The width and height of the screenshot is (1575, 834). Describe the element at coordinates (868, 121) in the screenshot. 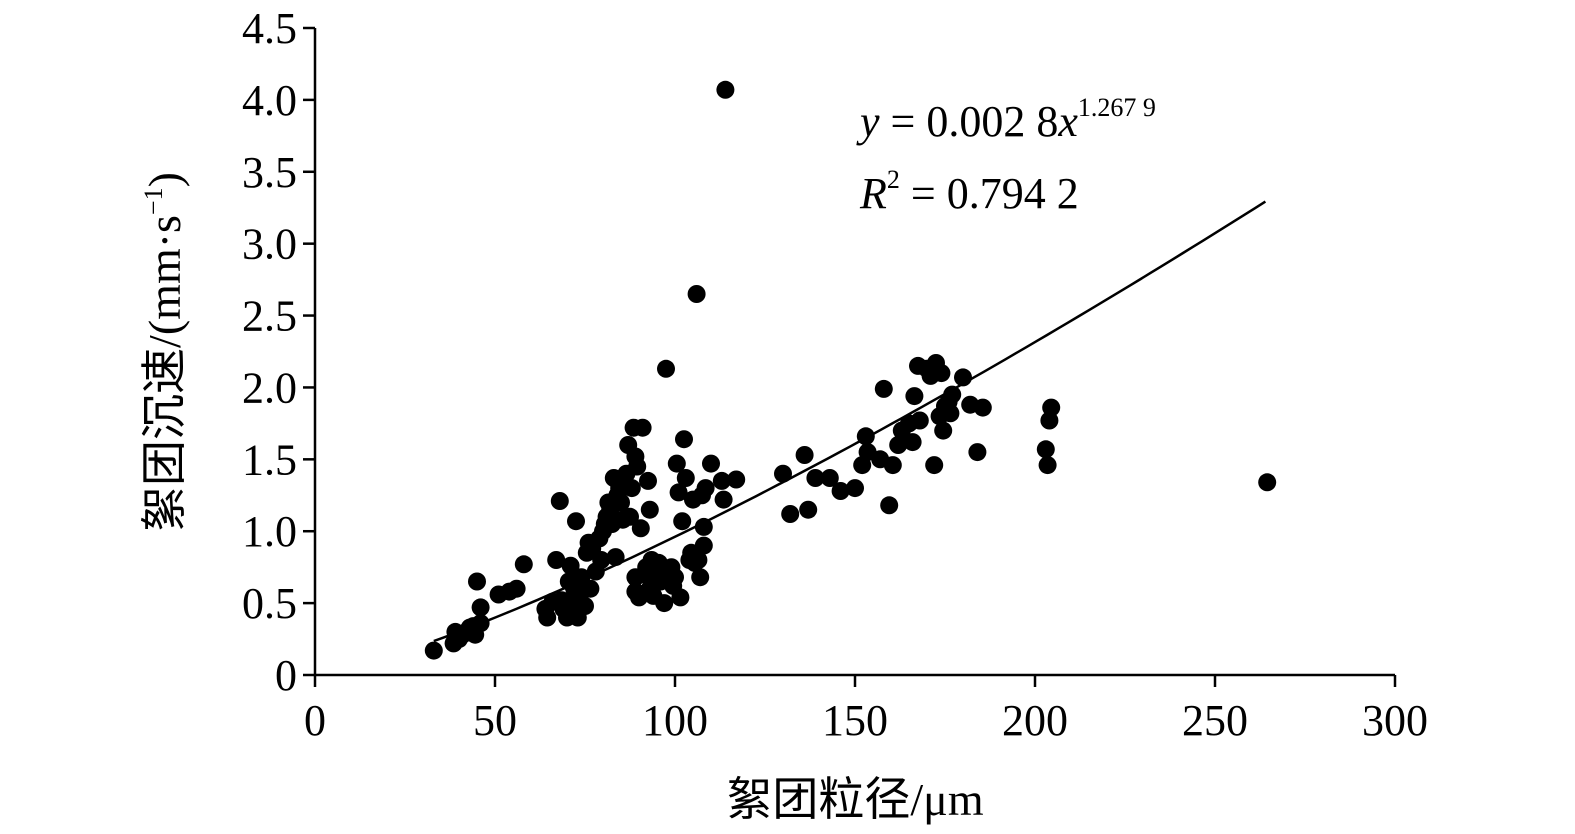

I see `equation-y-var: y` at that location.